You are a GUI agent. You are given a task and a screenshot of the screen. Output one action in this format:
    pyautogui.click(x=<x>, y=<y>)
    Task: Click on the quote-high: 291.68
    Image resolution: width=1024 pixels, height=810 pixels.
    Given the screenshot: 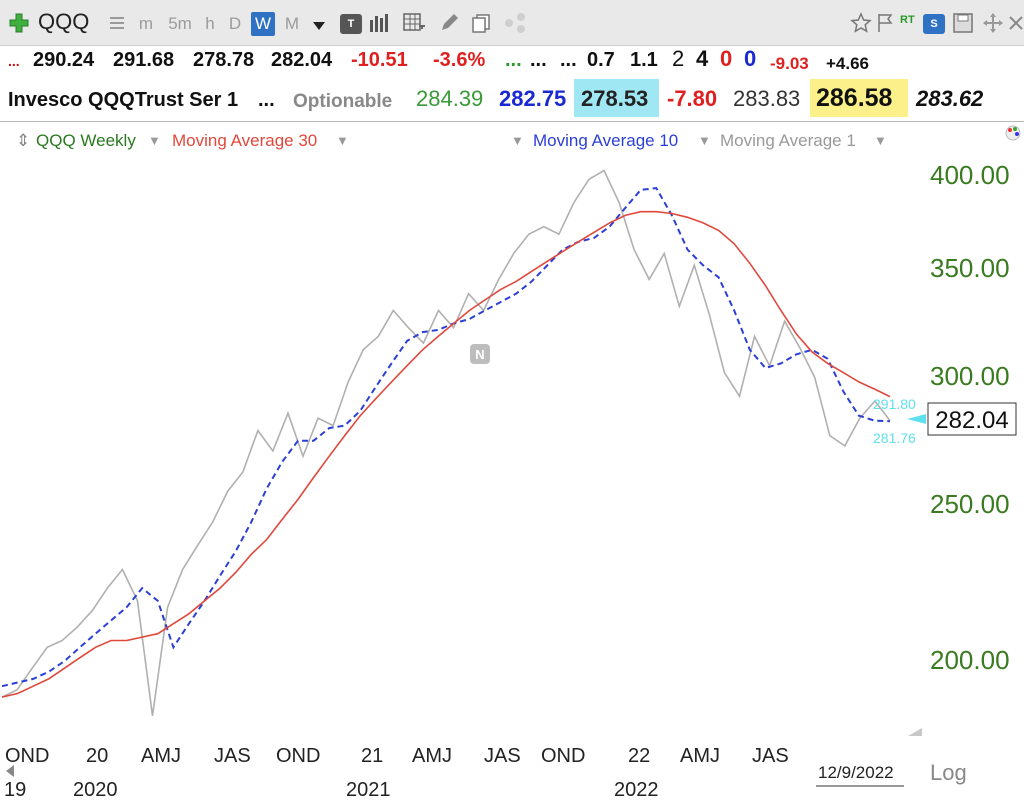 What is the action you would take?
    pyautogui.click(x=144, y=60)
    